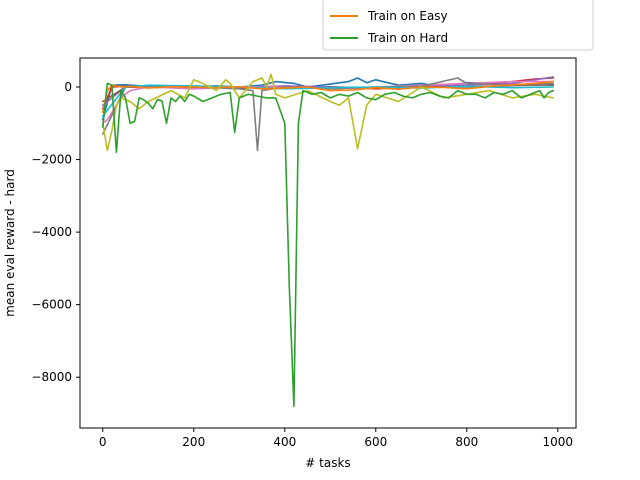 The height and width of the screenshot is (480, 640). What do you see at coordinates (51, 305) in the screenshot?
I see `y-tick-label: −6000` at bounding box center [51, 305].